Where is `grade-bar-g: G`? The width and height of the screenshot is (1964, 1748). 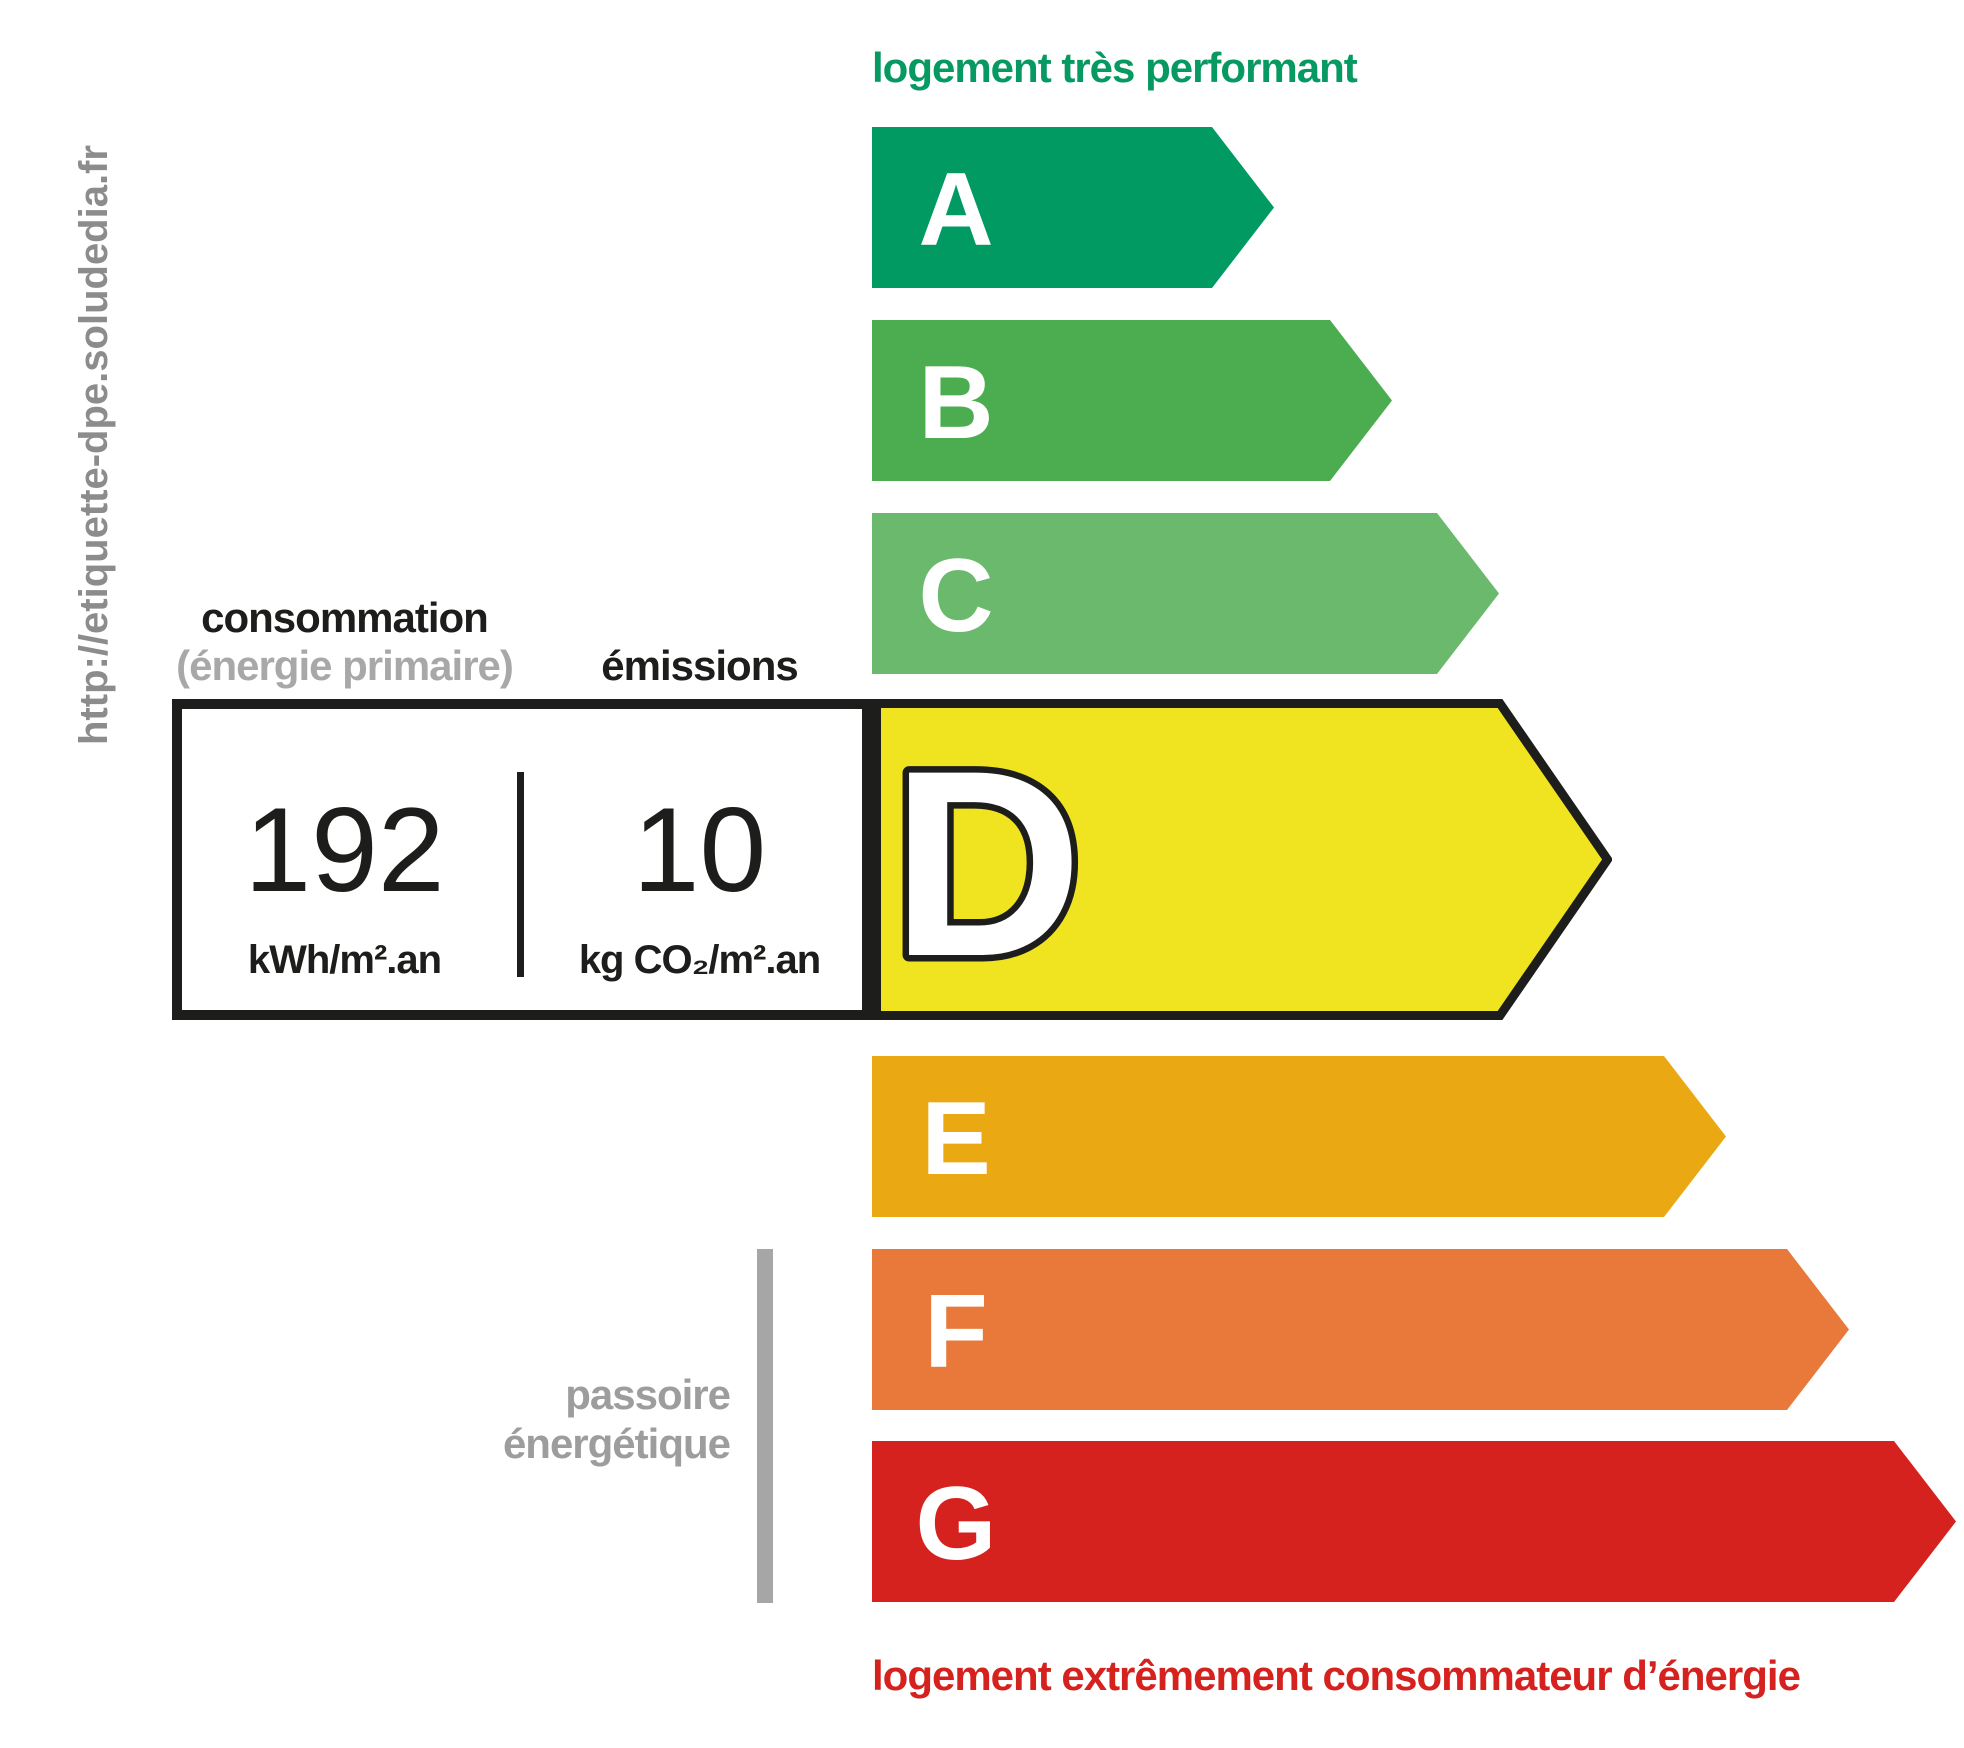
grade-bar-g: G is located at coordinates (1414, 1521).